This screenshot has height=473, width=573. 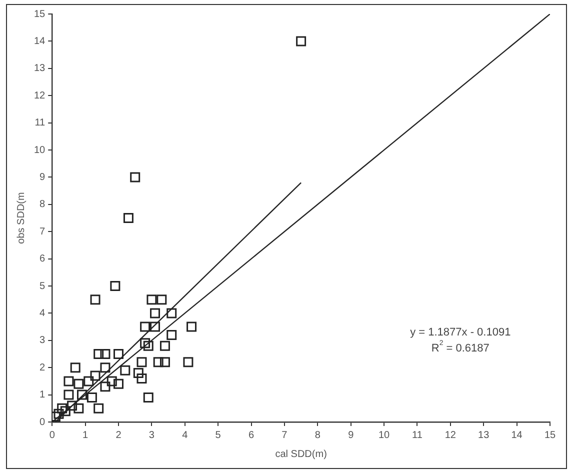 What do you see at coordinates (43, 204) in the screenshot?
I see `y-tick-label: 8` at bounding box center [43, 204].